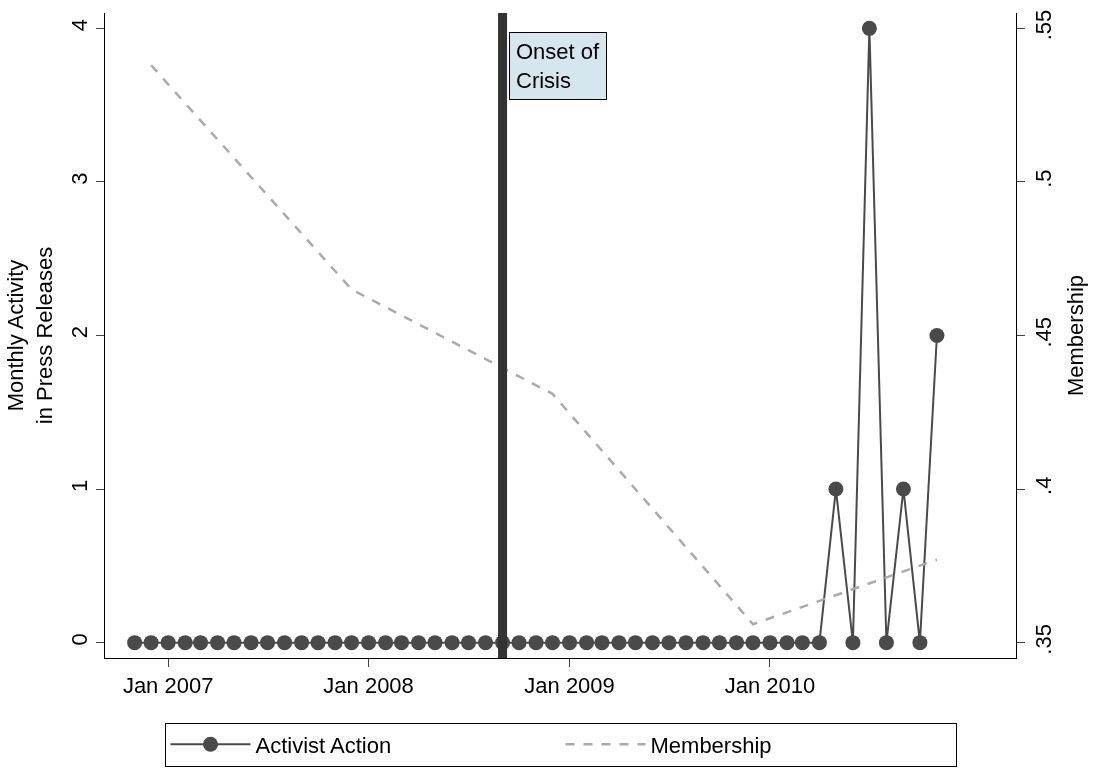  Describe the element at coordinates (80, 178) in the screenshot. I see `y-tick-label: 3` at that location.